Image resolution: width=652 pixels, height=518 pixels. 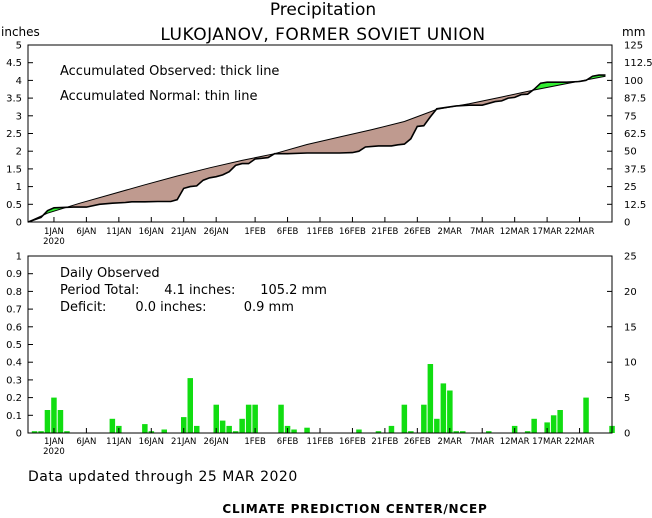 What do you see at coordinates (482, 232) in the screenshot?
I see `top-x-tick-label: 7MAR` at bounding box center [482, 232].